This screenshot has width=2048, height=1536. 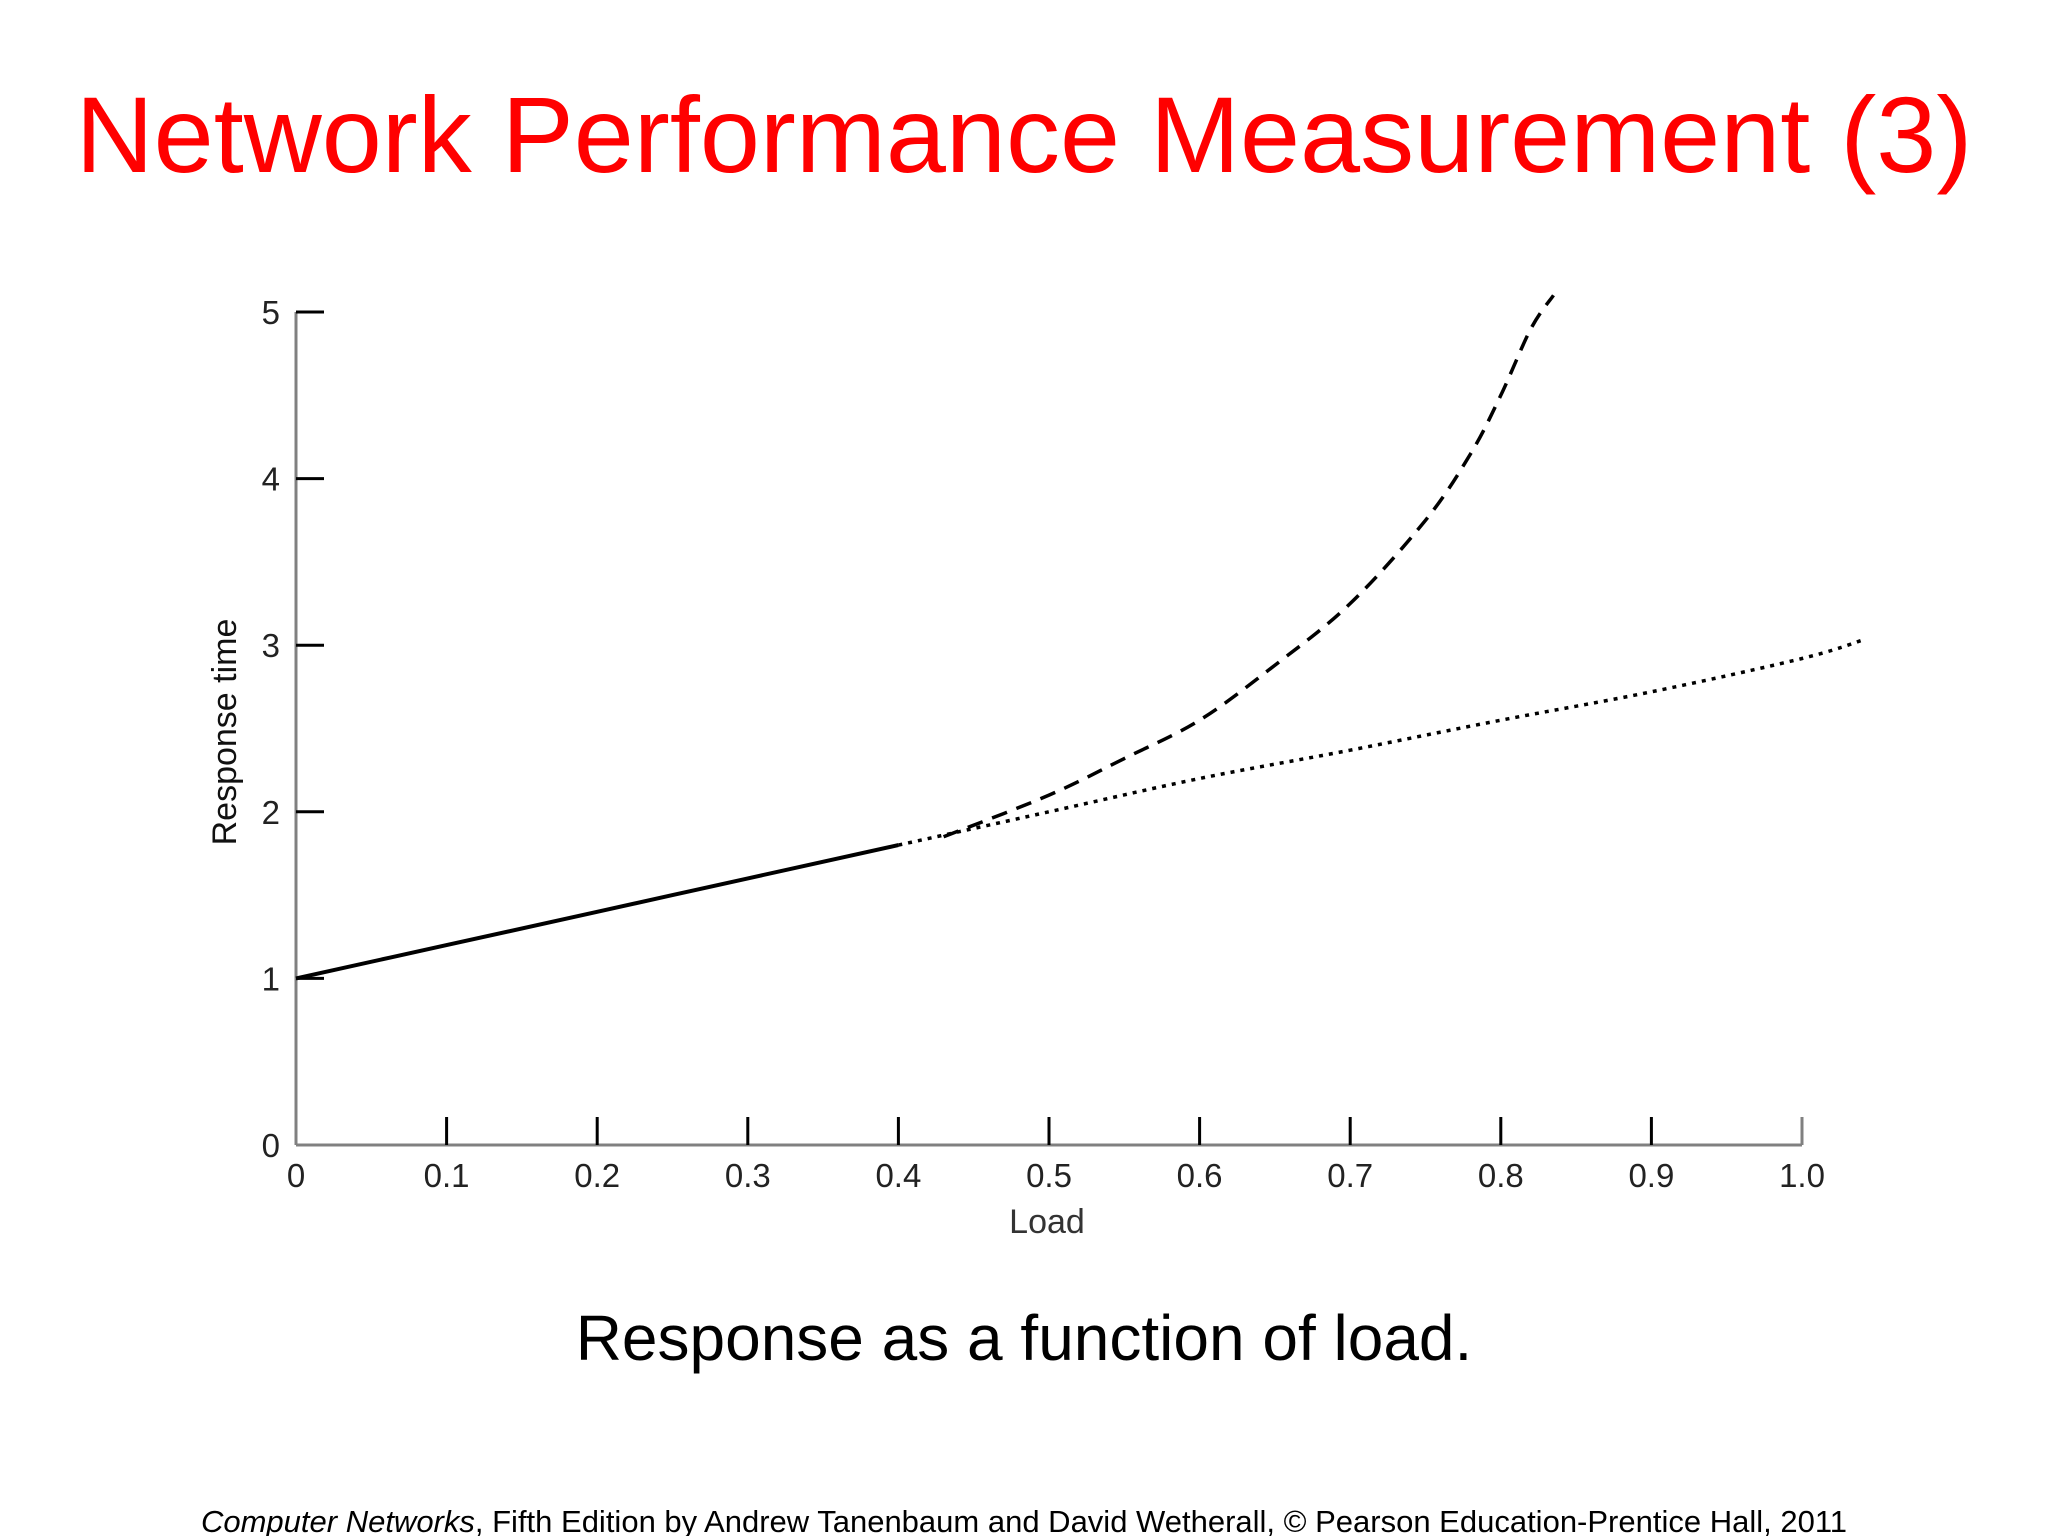 What do you see at coordinates (597, 1175) in the screenshot?
I see `x-tick-label: 0.2` at bounding box center [597, 1175].